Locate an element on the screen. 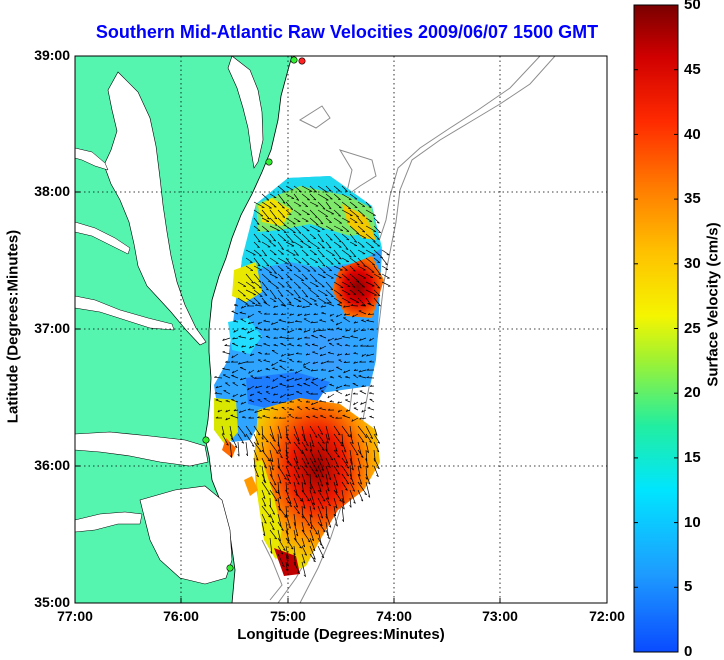  colorbar-tick-label: 40 is located at coordinates (699, 134).